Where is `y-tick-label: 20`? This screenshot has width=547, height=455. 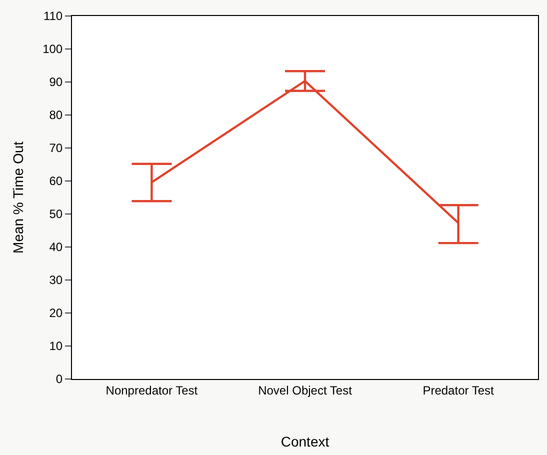
y-tick-label: 20 is located at coordinates (56, 313).